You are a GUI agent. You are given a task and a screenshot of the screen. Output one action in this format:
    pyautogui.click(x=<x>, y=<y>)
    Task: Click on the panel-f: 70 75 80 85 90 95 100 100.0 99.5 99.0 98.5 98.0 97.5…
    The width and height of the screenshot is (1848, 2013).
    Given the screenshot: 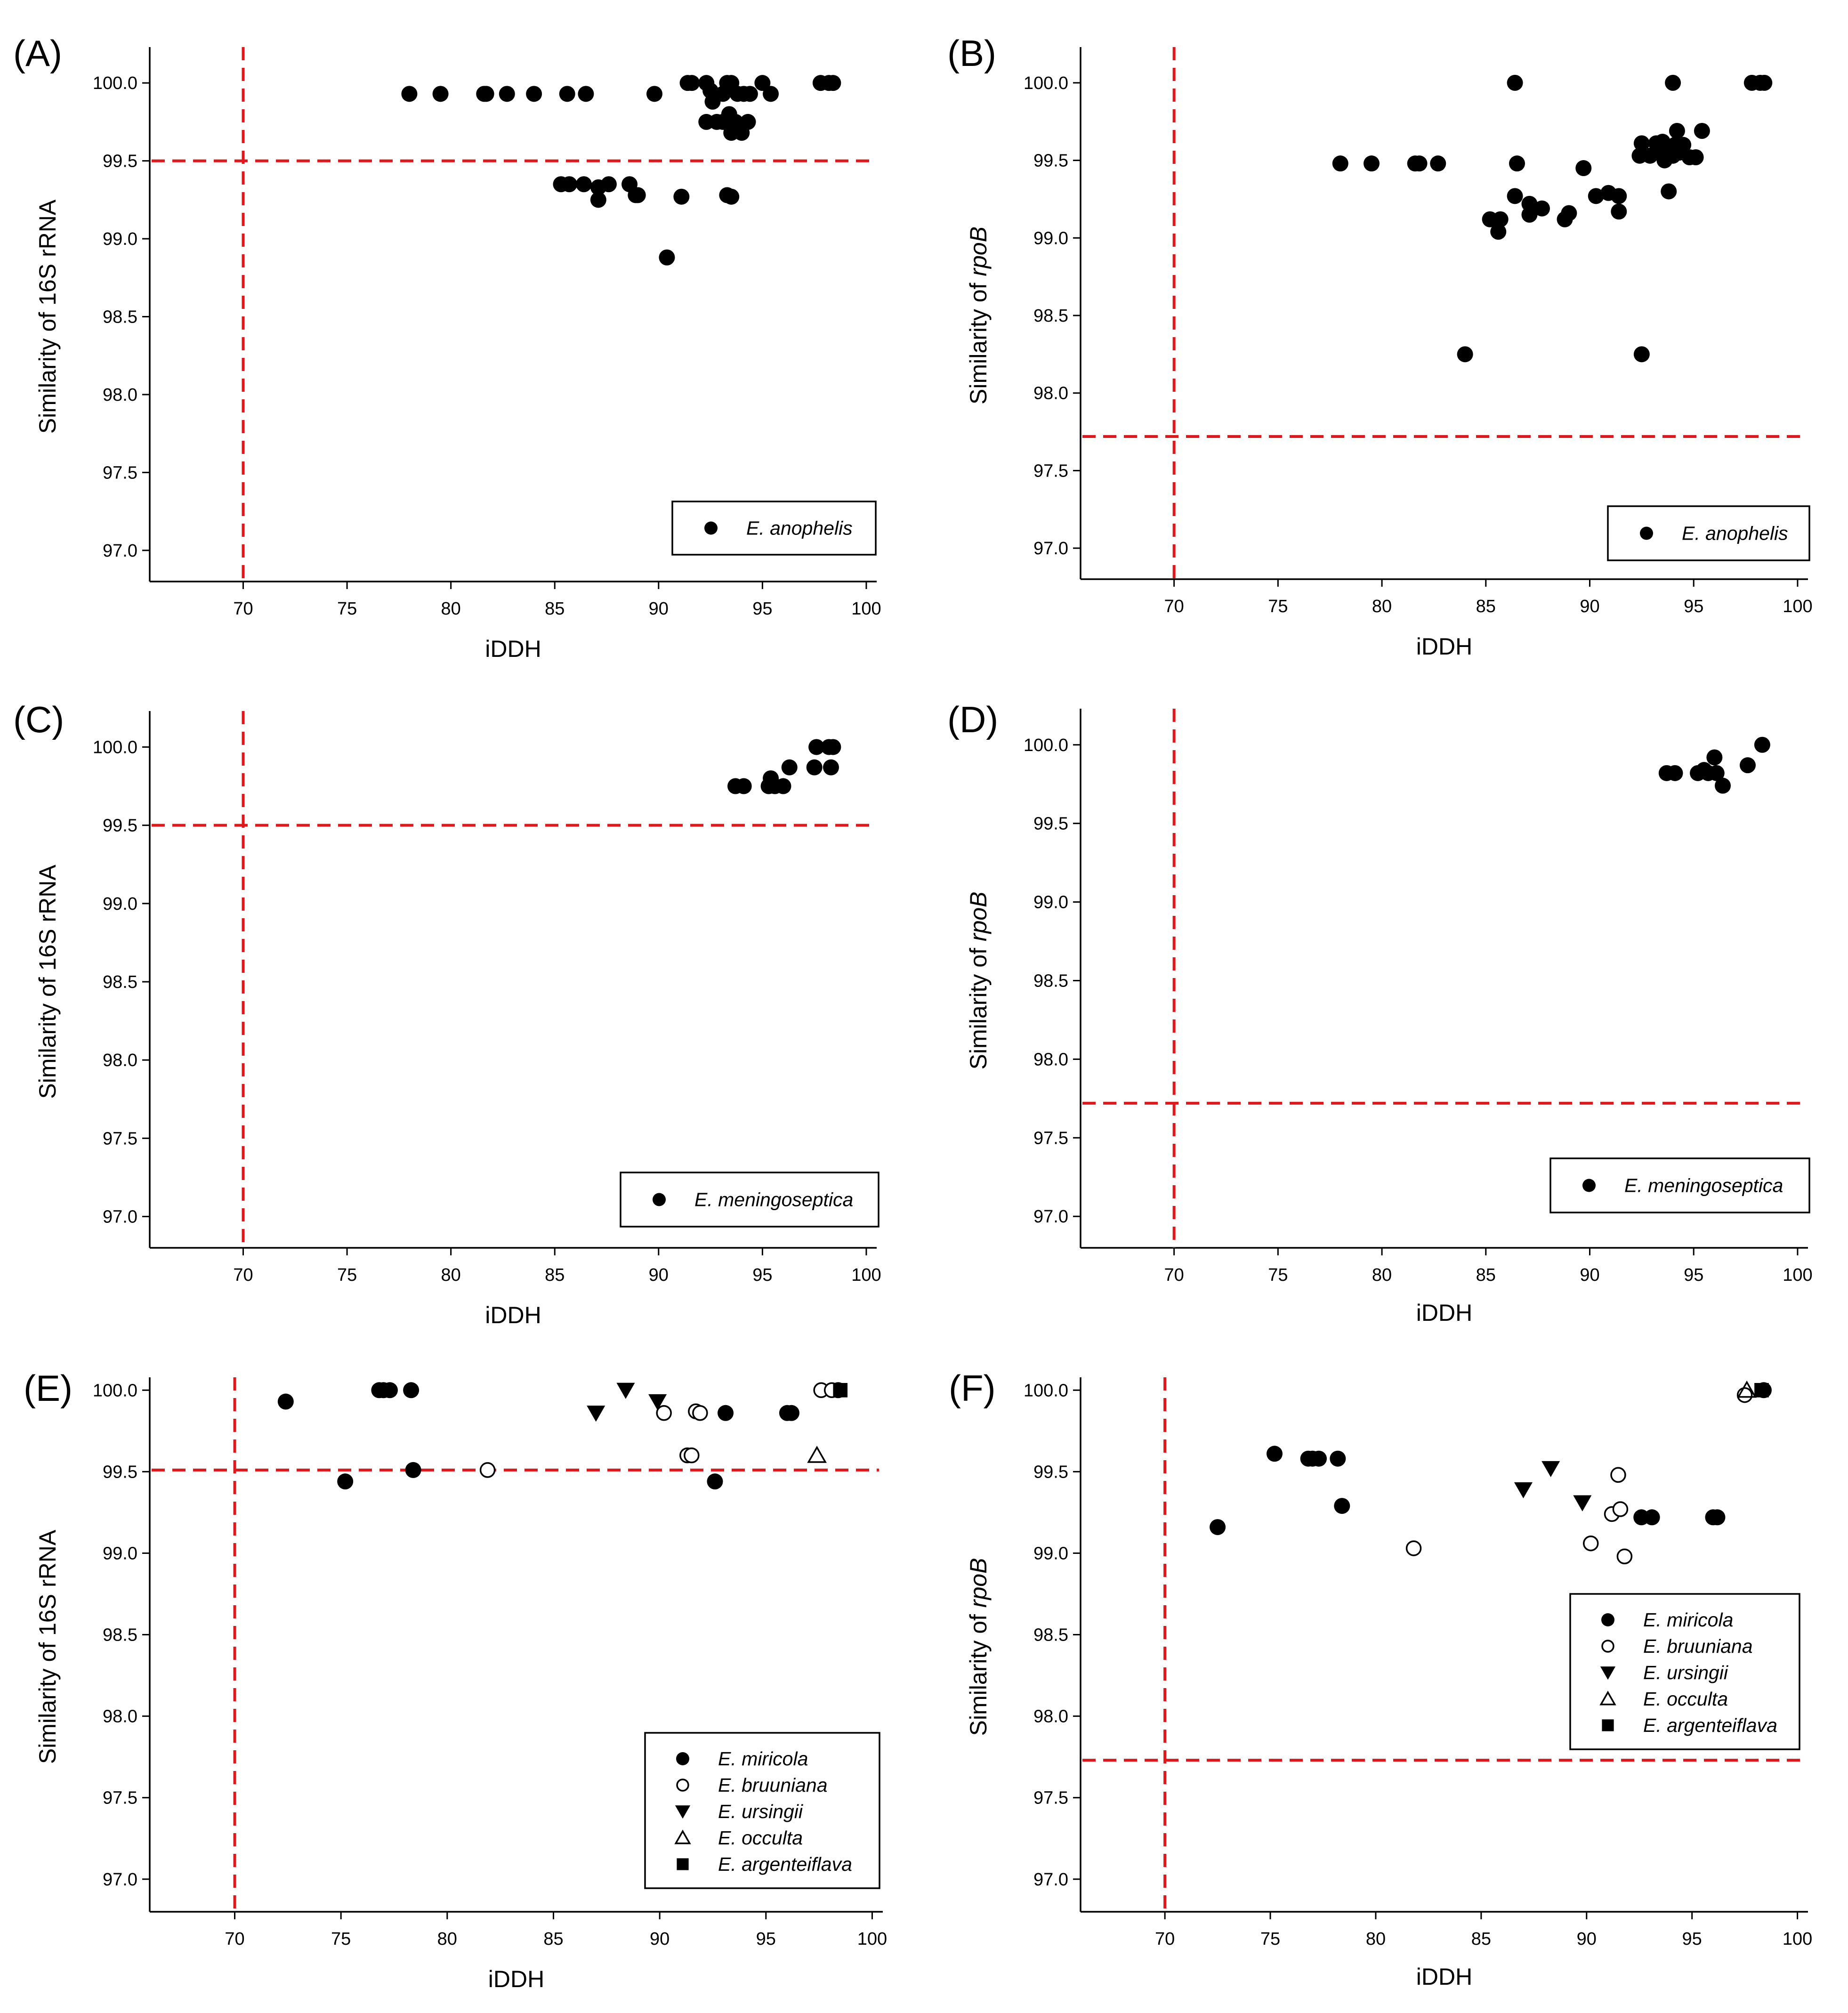 What is the action you would take?
    pyautogui.click(x=1380, y=1678)
    